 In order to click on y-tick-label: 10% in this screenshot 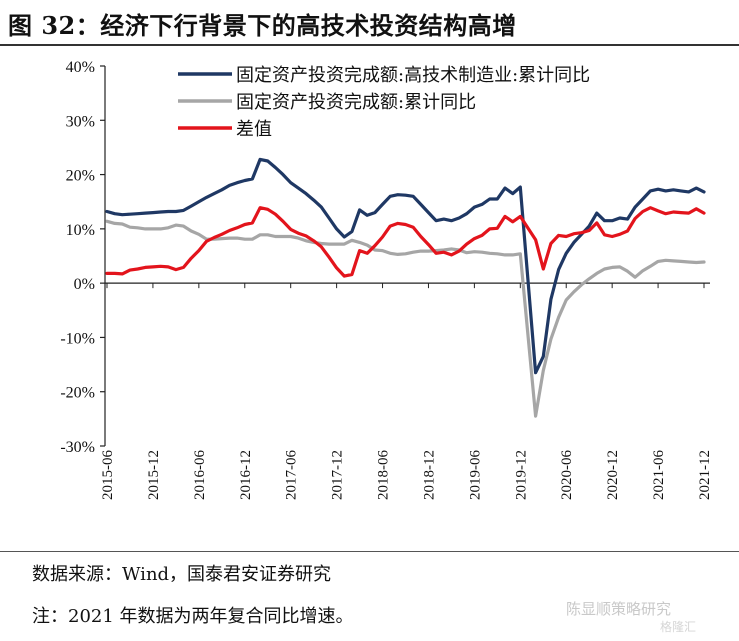, I will do `click(80, 230)`.